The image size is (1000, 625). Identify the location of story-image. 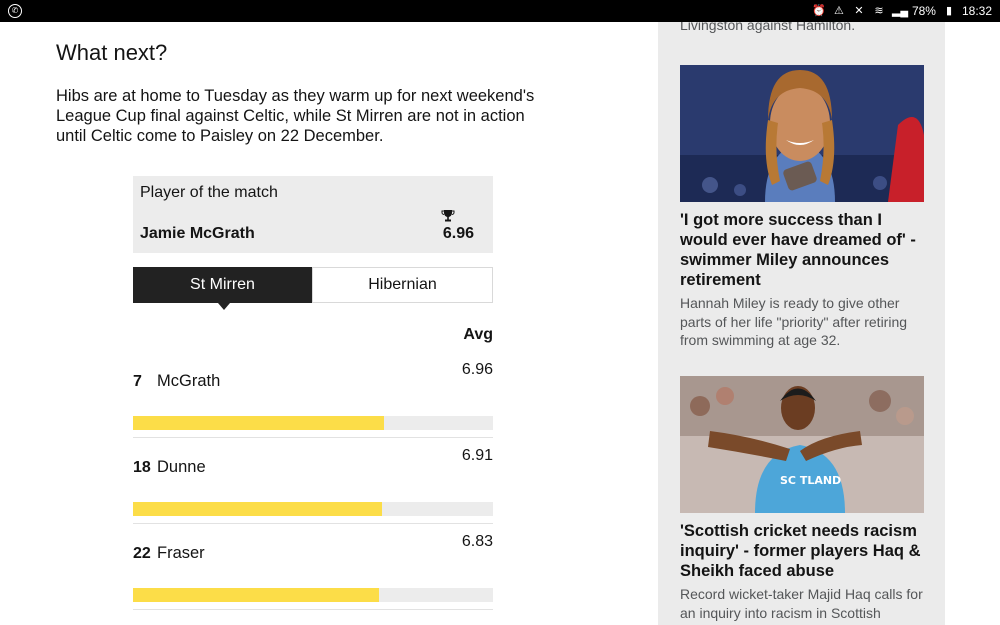
(802, 133).